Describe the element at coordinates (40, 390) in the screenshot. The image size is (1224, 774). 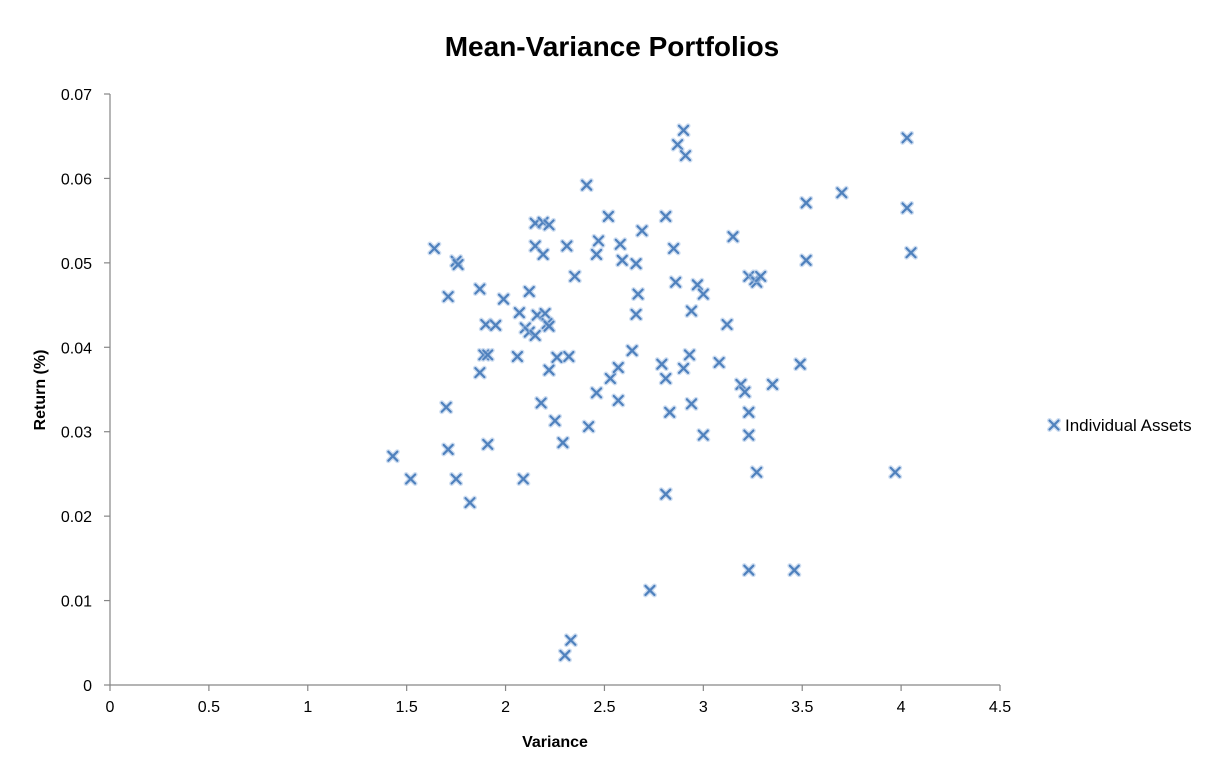
I see `y-axis-title: Return (%)` at that location.